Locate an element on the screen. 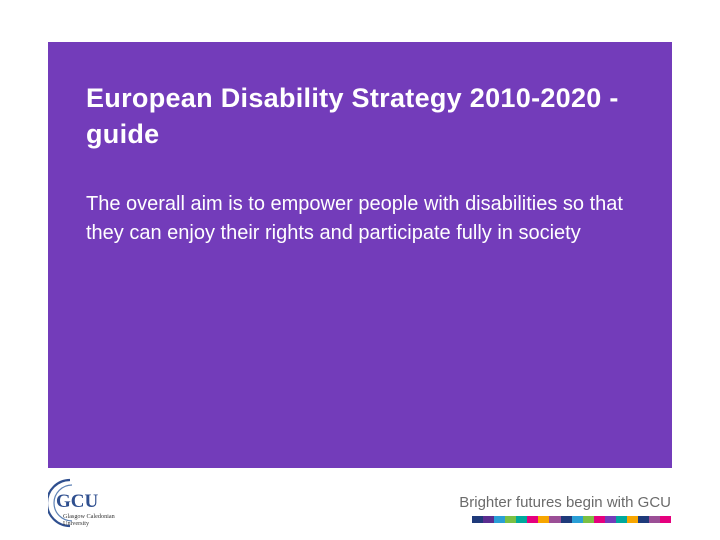  gcu-logo-icon: GCU Glasgow Caledonian University is located at coordinates (81, 503).